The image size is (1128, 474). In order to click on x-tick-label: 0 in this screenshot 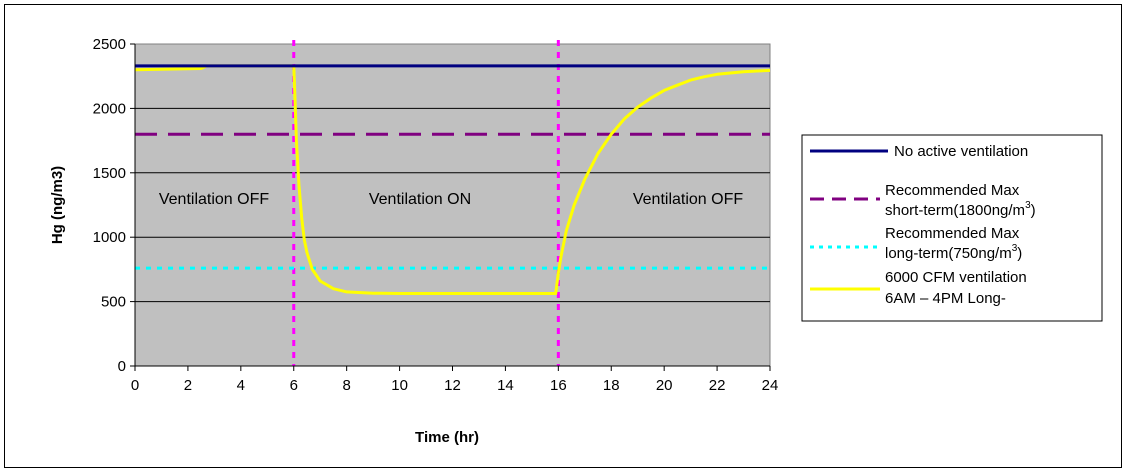, I will do `click(135, 385)`.